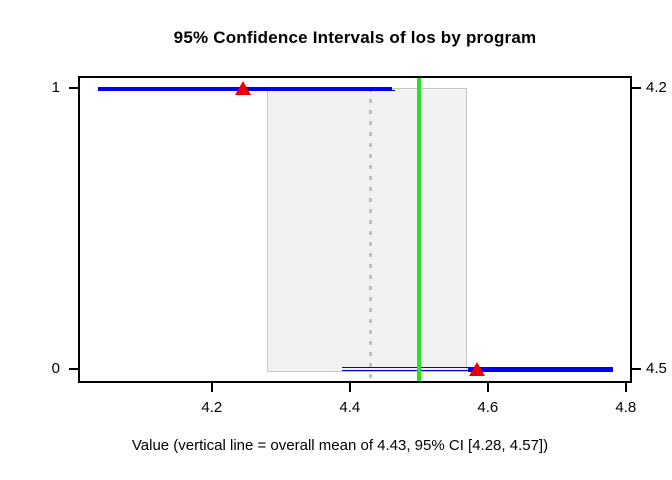 Image resolution: width=672 pixels, height=480 pixels. What do you see at coordinates (626, 407) in the screenshot?
I see `x-axis-tick-label: 4.8` at bounding box center [626, 407].